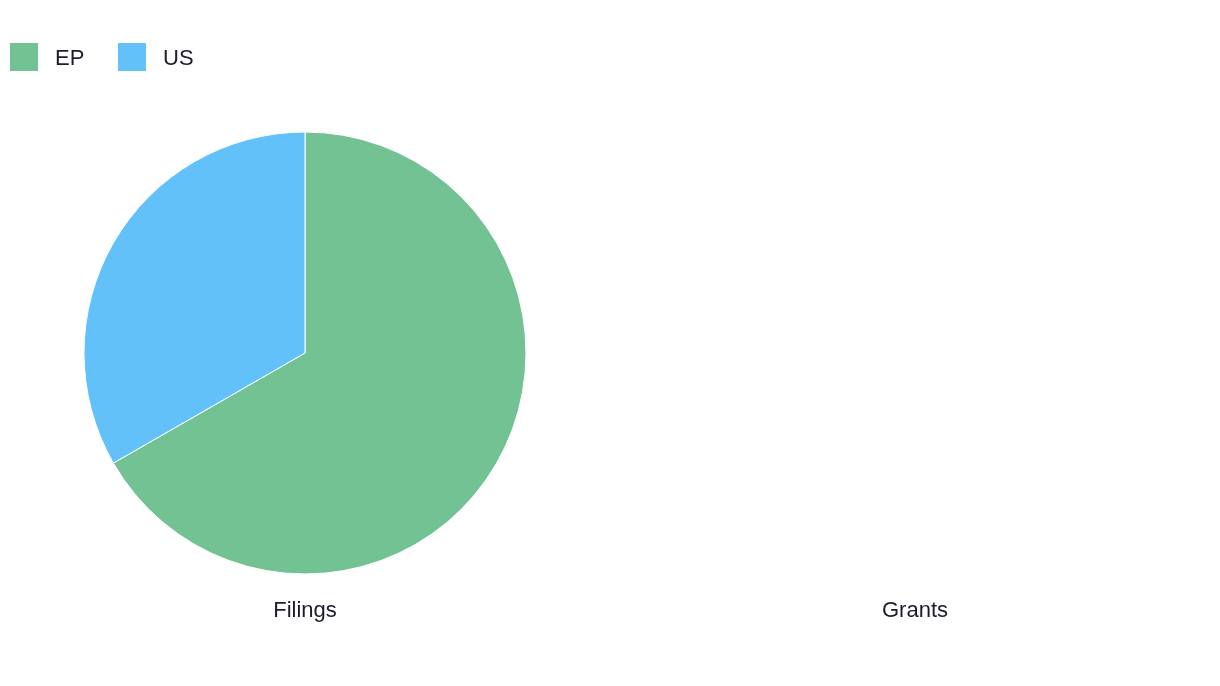 The width and height of the screenshot is (1220, 686). What do you see at coordinates (178, 57) in the screenshot?
I see `legend-label: US` at bounding box center [178, 57].